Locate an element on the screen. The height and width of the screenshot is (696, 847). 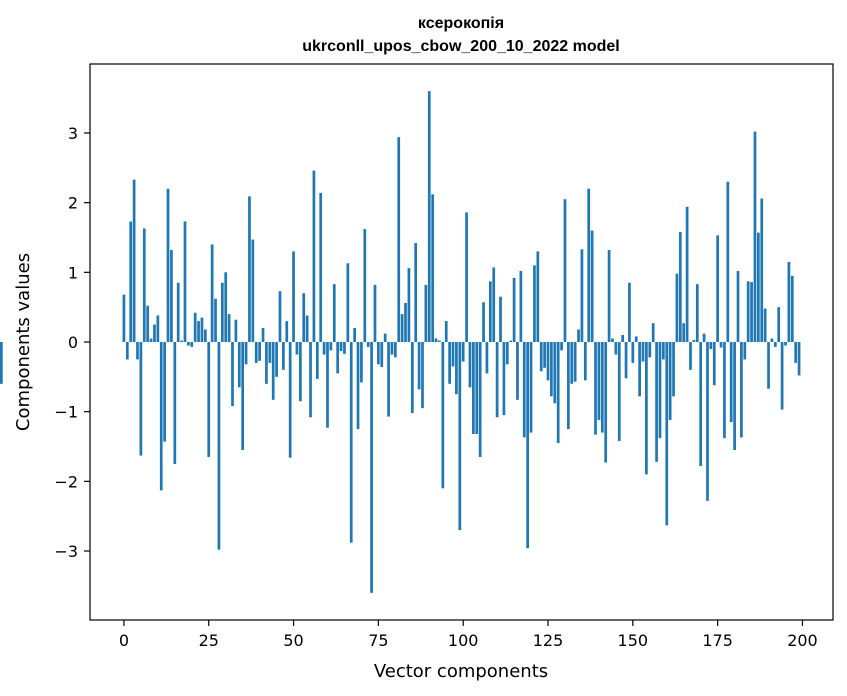
y-tick-label: 0 is located at coordinates (73, 342).